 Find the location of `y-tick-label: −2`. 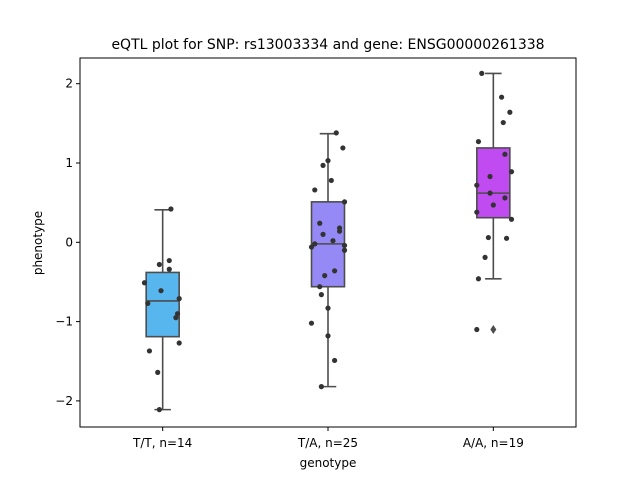

y-tick-label: −2 is located at coordinates (64, 401).